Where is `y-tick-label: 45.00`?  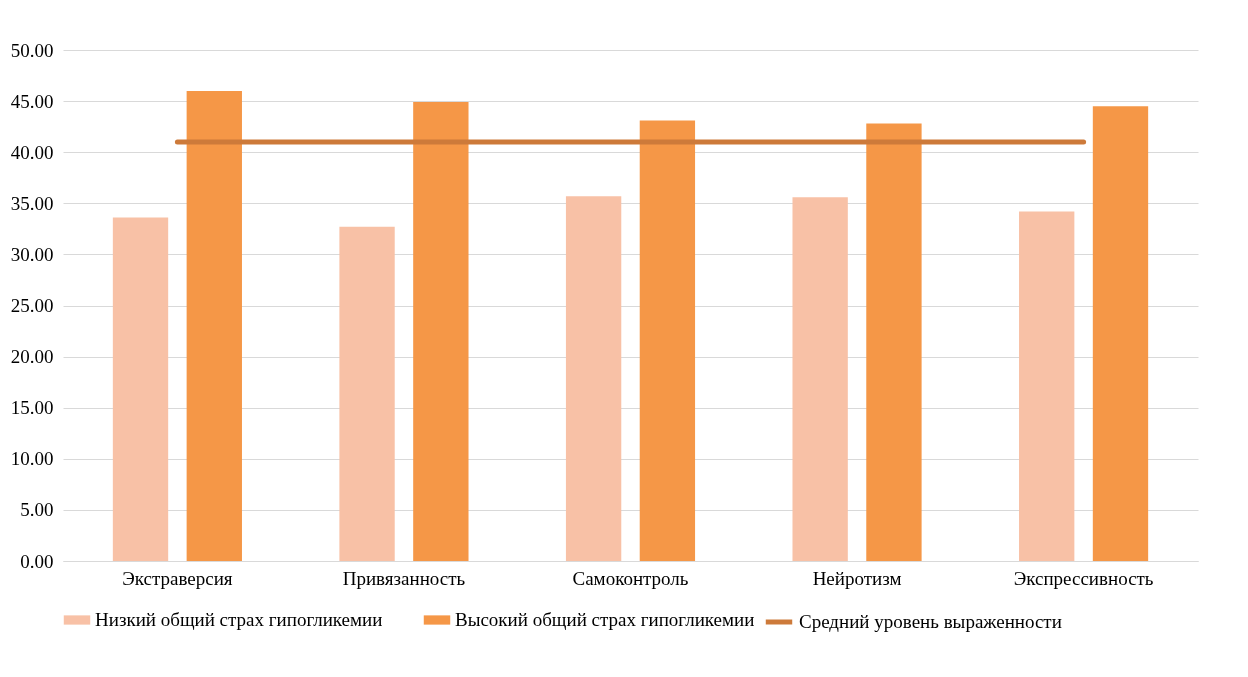 y-tick-label: 45.00 is located at coordinates (32, 101).